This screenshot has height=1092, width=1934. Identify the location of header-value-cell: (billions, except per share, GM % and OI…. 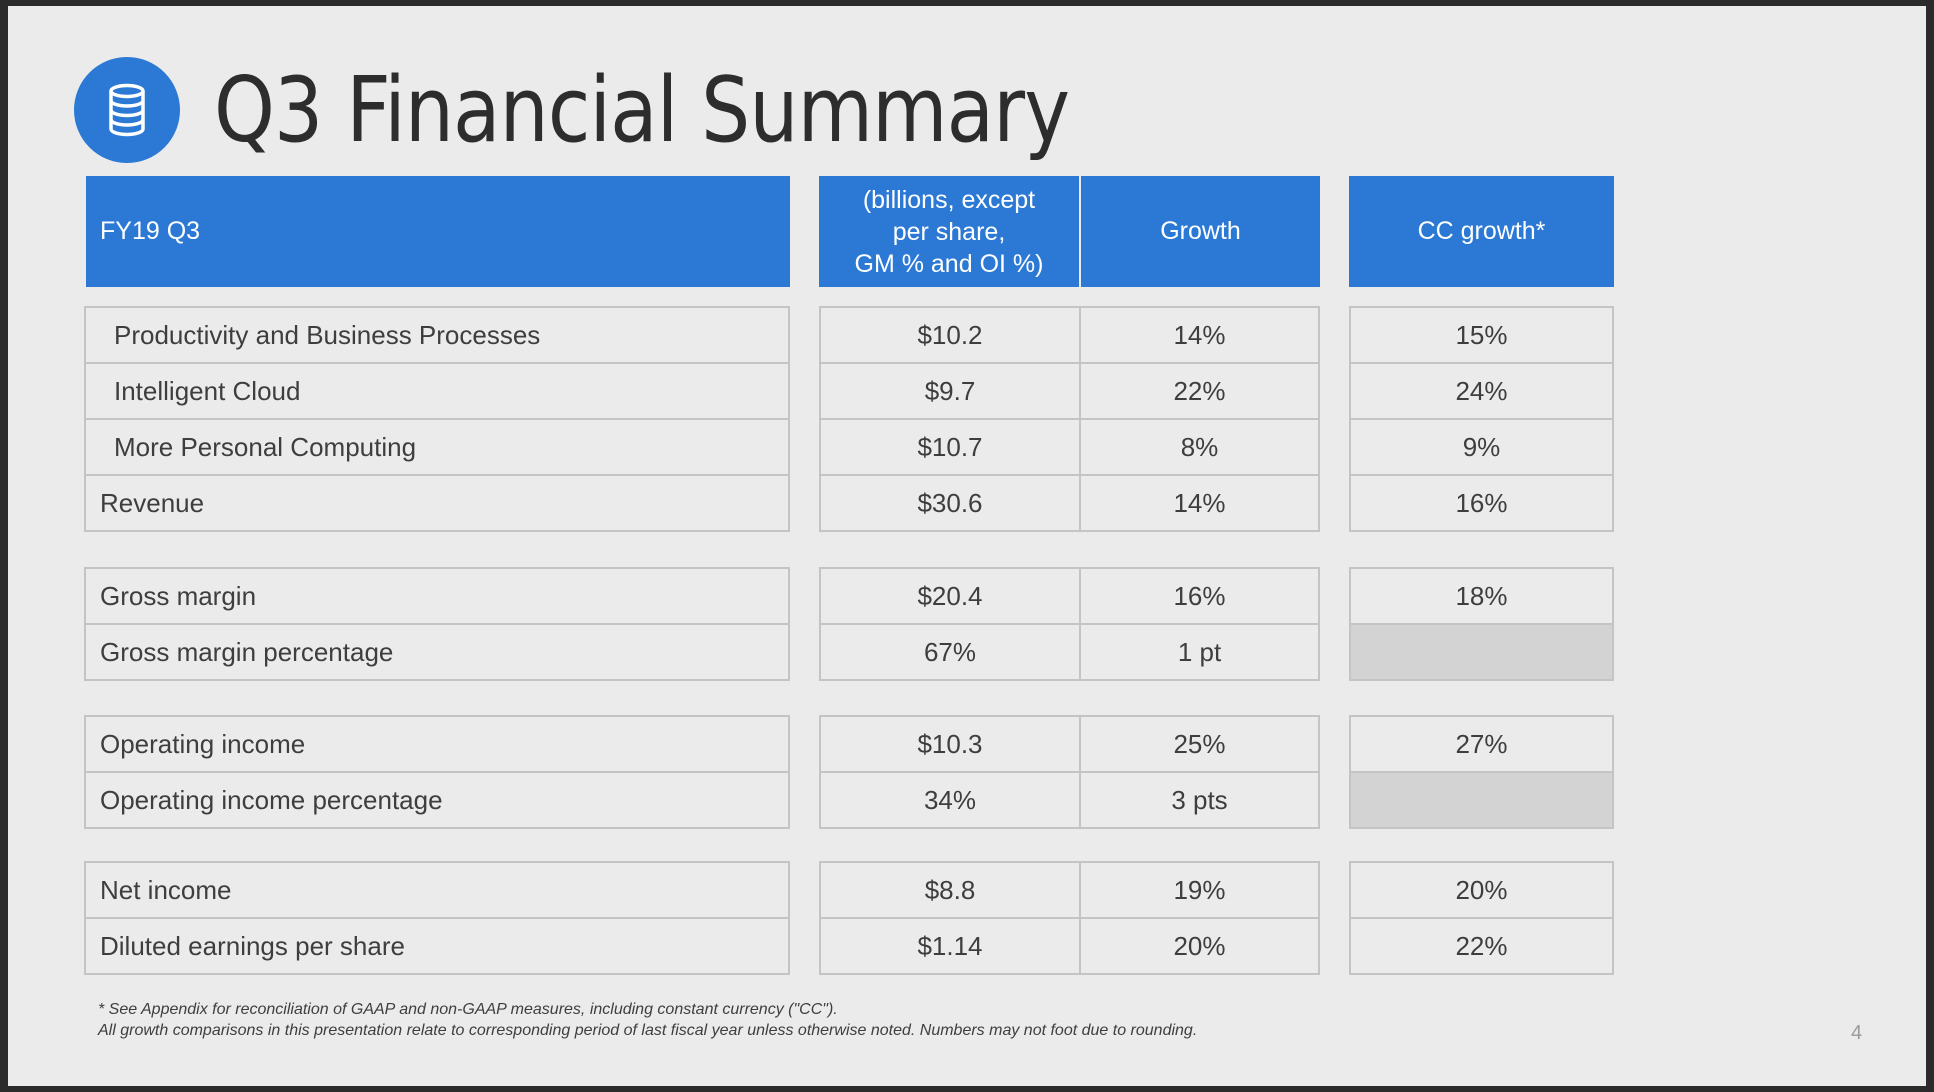
(949, 231).